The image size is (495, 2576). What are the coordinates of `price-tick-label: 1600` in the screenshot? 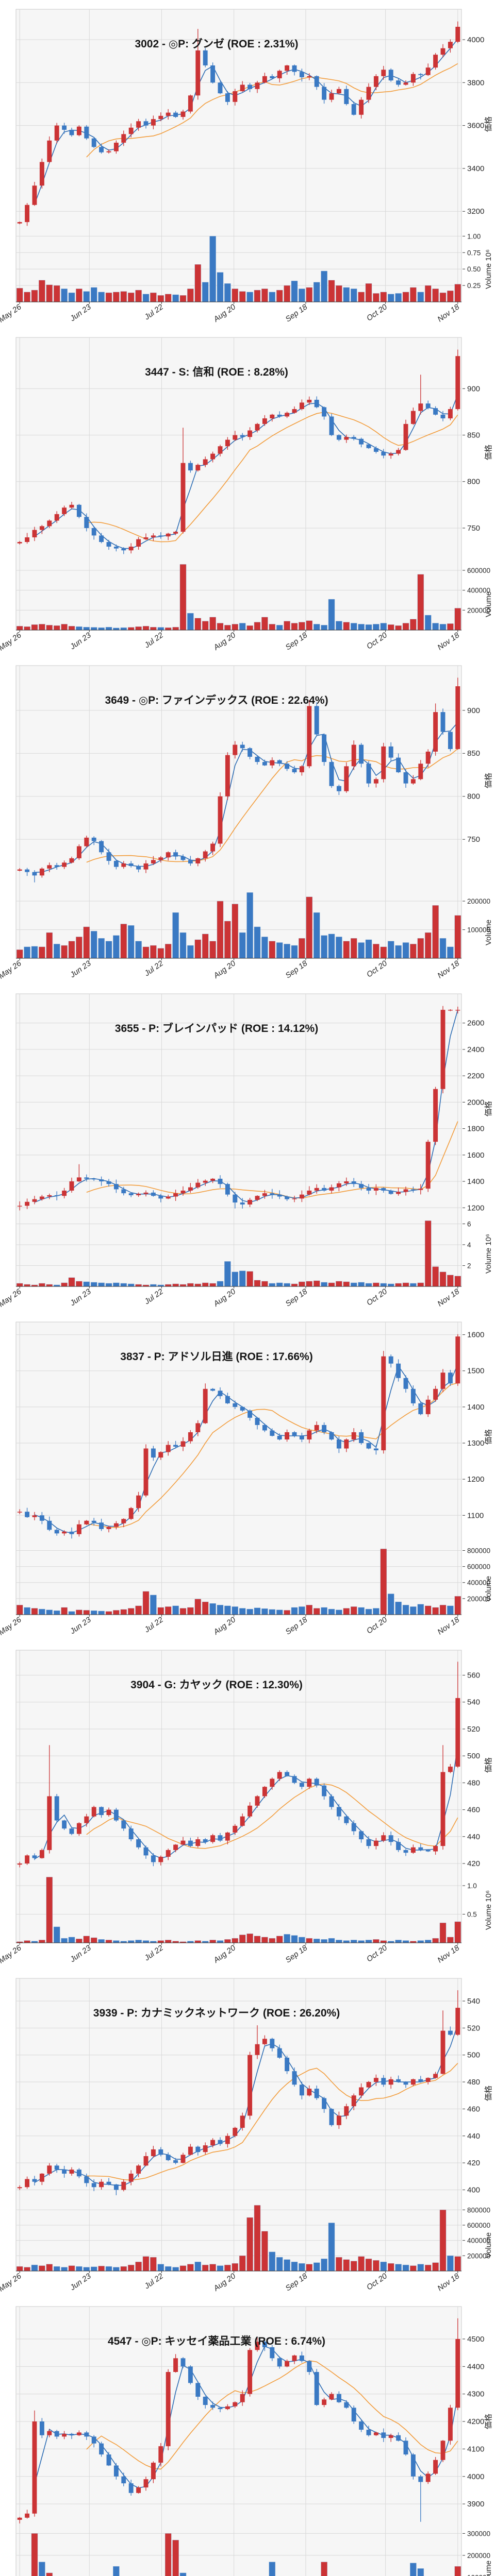 It's located at (476, 1155).